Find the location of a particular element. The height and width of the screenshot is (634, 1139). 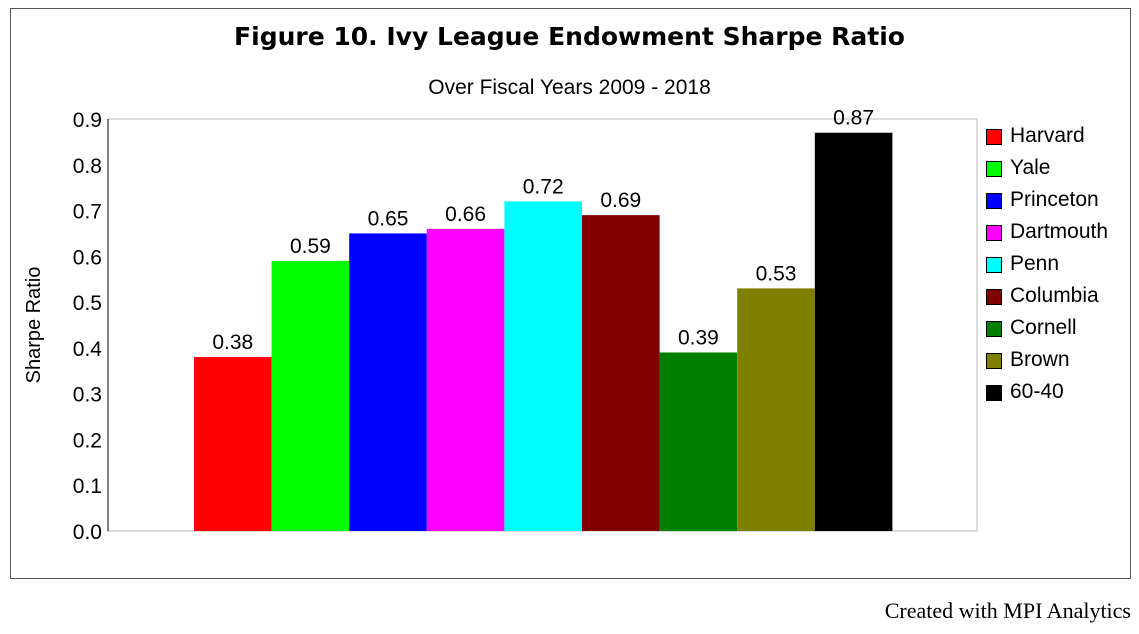

bar-princeton is located at coordinates (388, 382).